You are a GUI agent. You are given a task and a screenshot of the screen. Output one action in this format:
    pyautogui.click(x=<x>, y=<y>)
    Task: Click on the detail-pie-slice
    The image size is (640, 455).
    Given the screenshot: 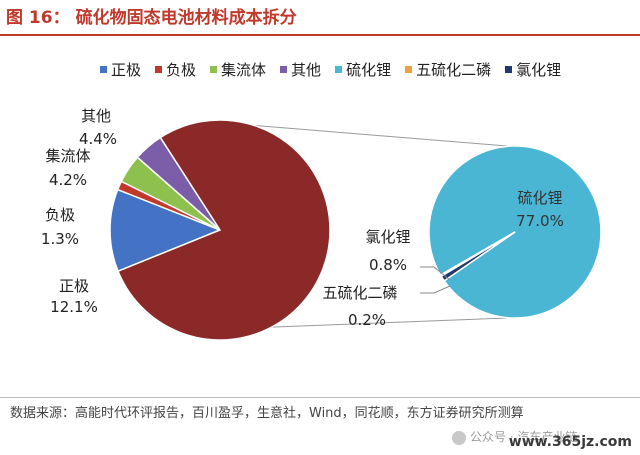 What is the action you would take?
    pyautogui.click(x=477, y=254)
    